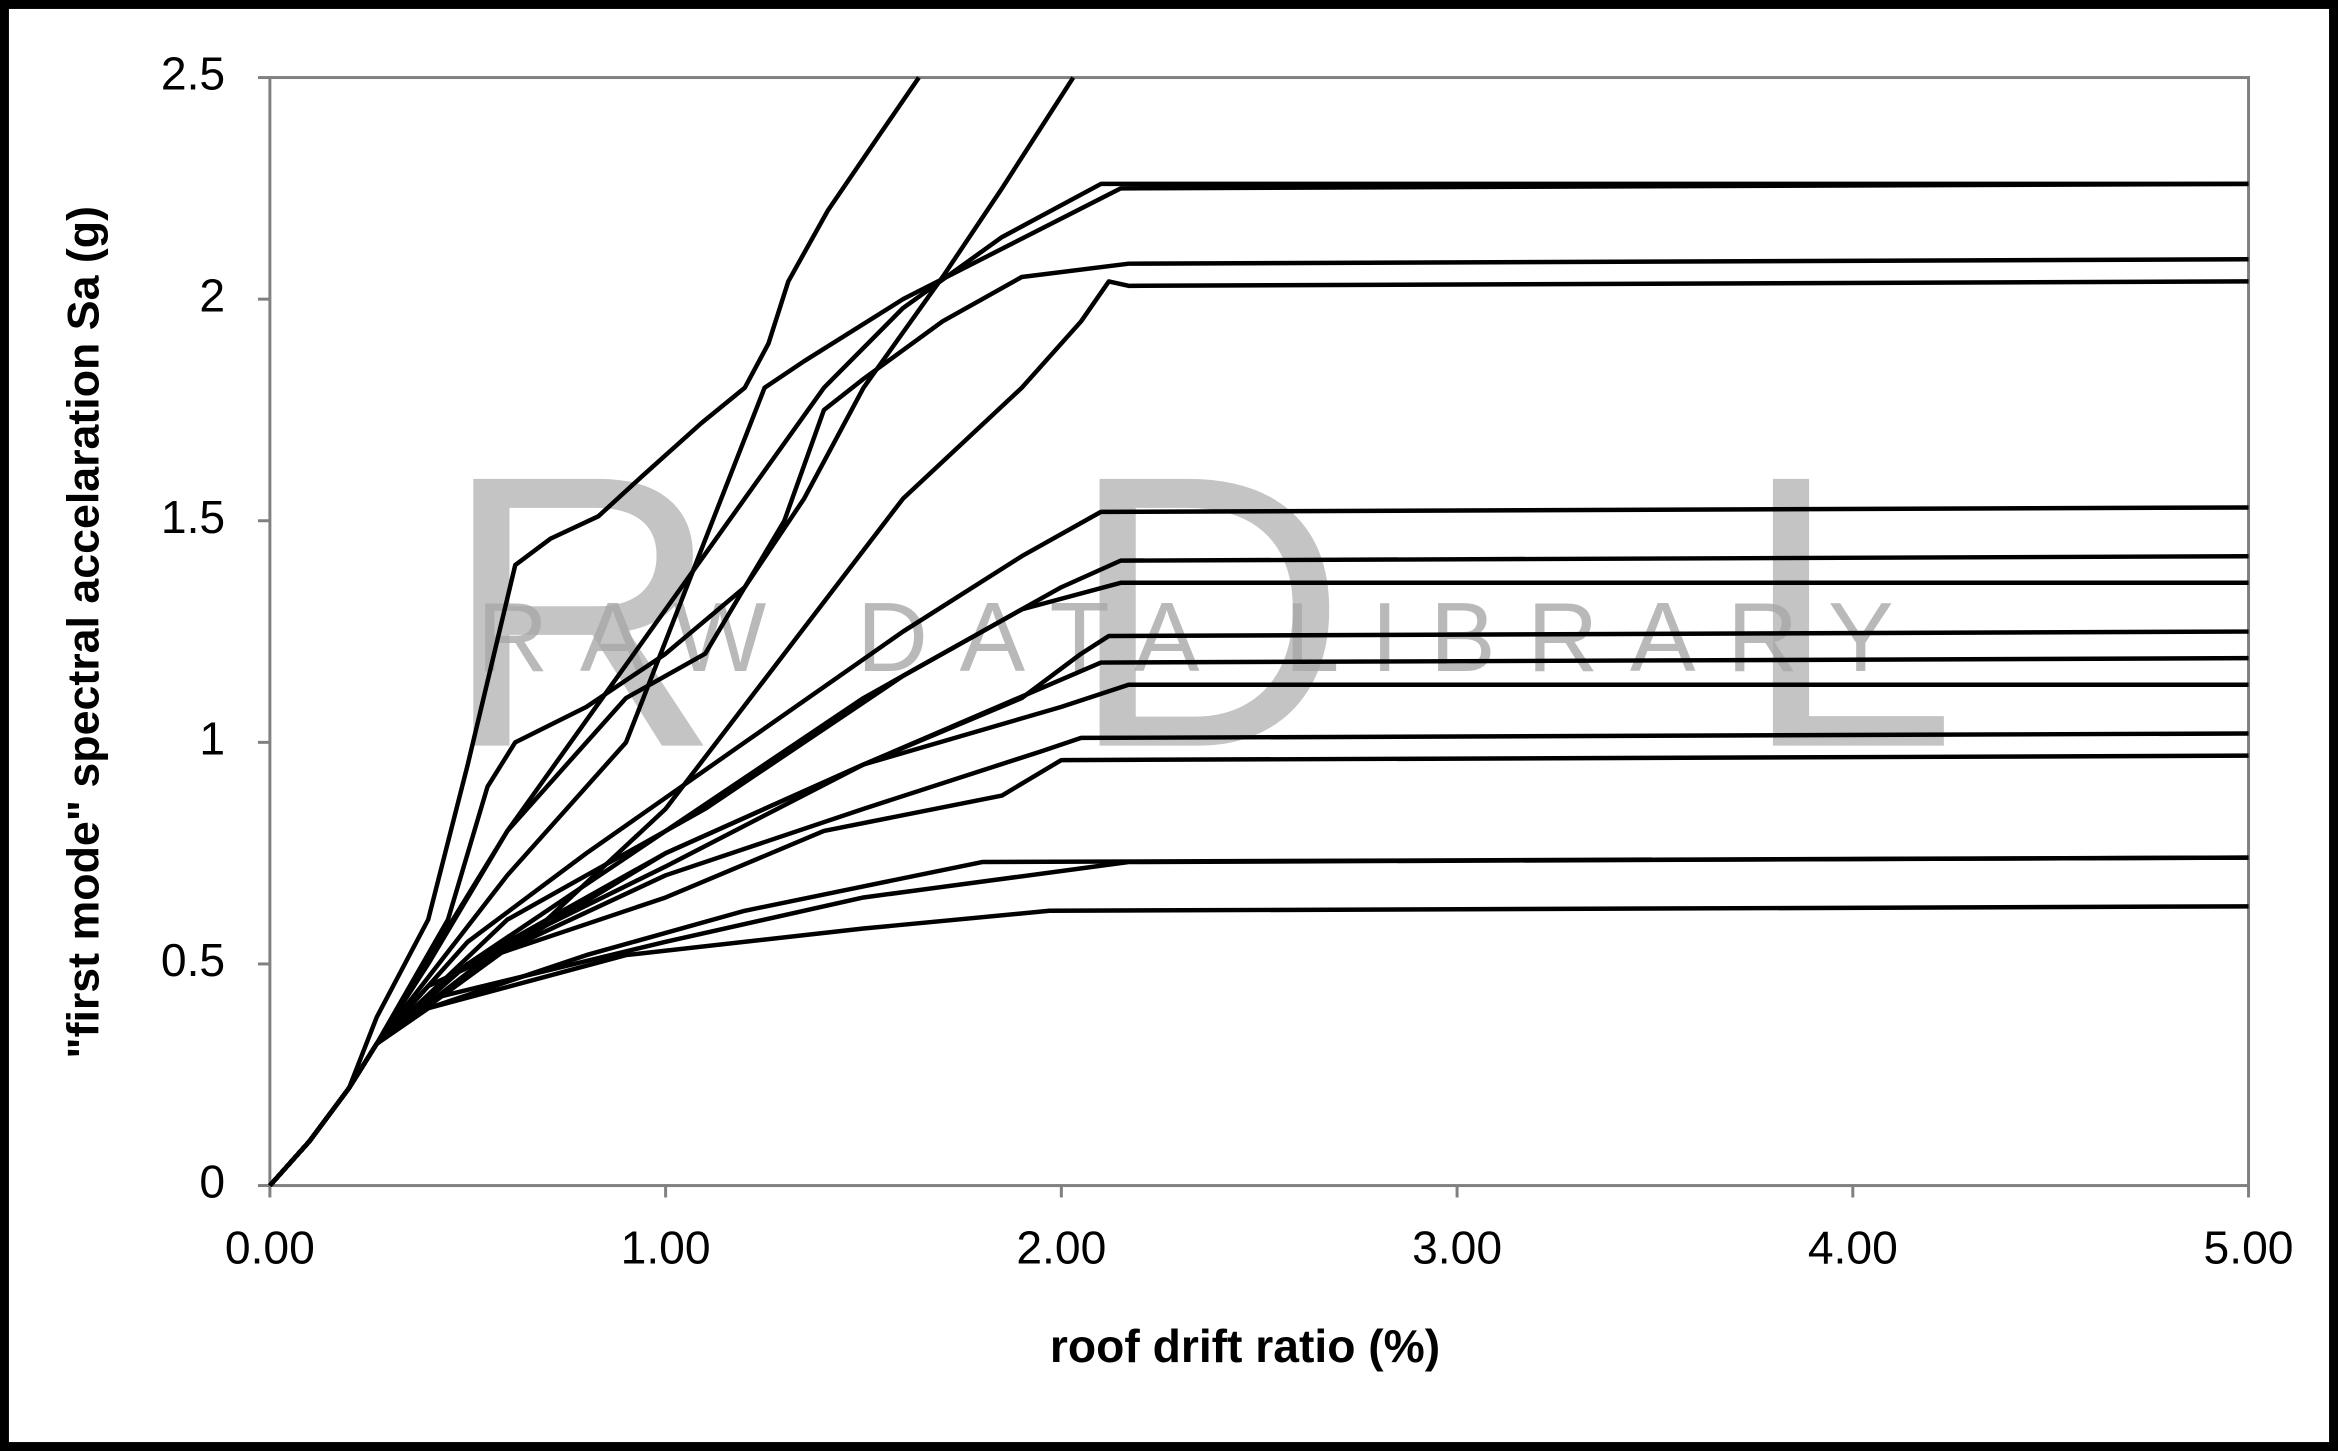 Image resolution: width=2338 pixels, height=1451 pixels. I want to click on y-tick-label: 2, so click(212, 295).